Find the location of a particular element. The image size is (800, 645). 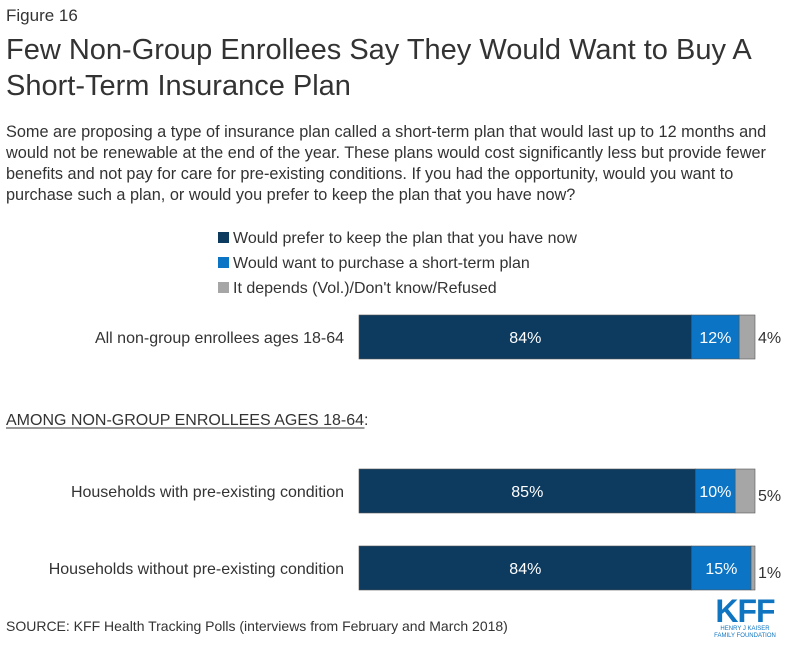

legend-label: It depends (Vol.)/Don't know/Refused is located at coordinates (365, 288).